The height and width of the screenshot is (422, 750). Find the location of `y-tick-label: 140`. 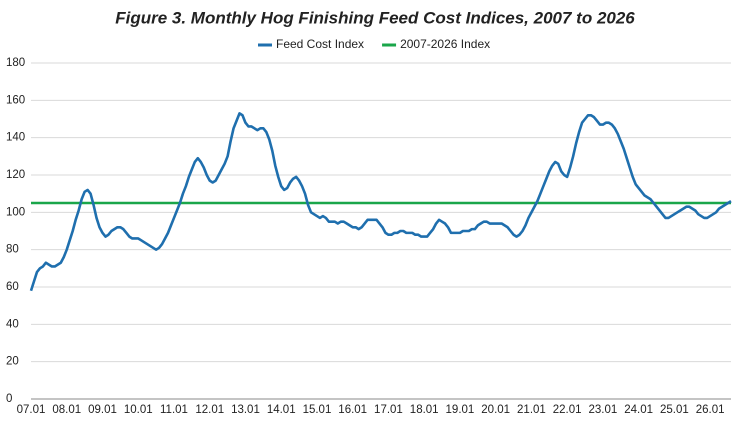

y-tick-label: 140 is located at coordinates (15, 138).